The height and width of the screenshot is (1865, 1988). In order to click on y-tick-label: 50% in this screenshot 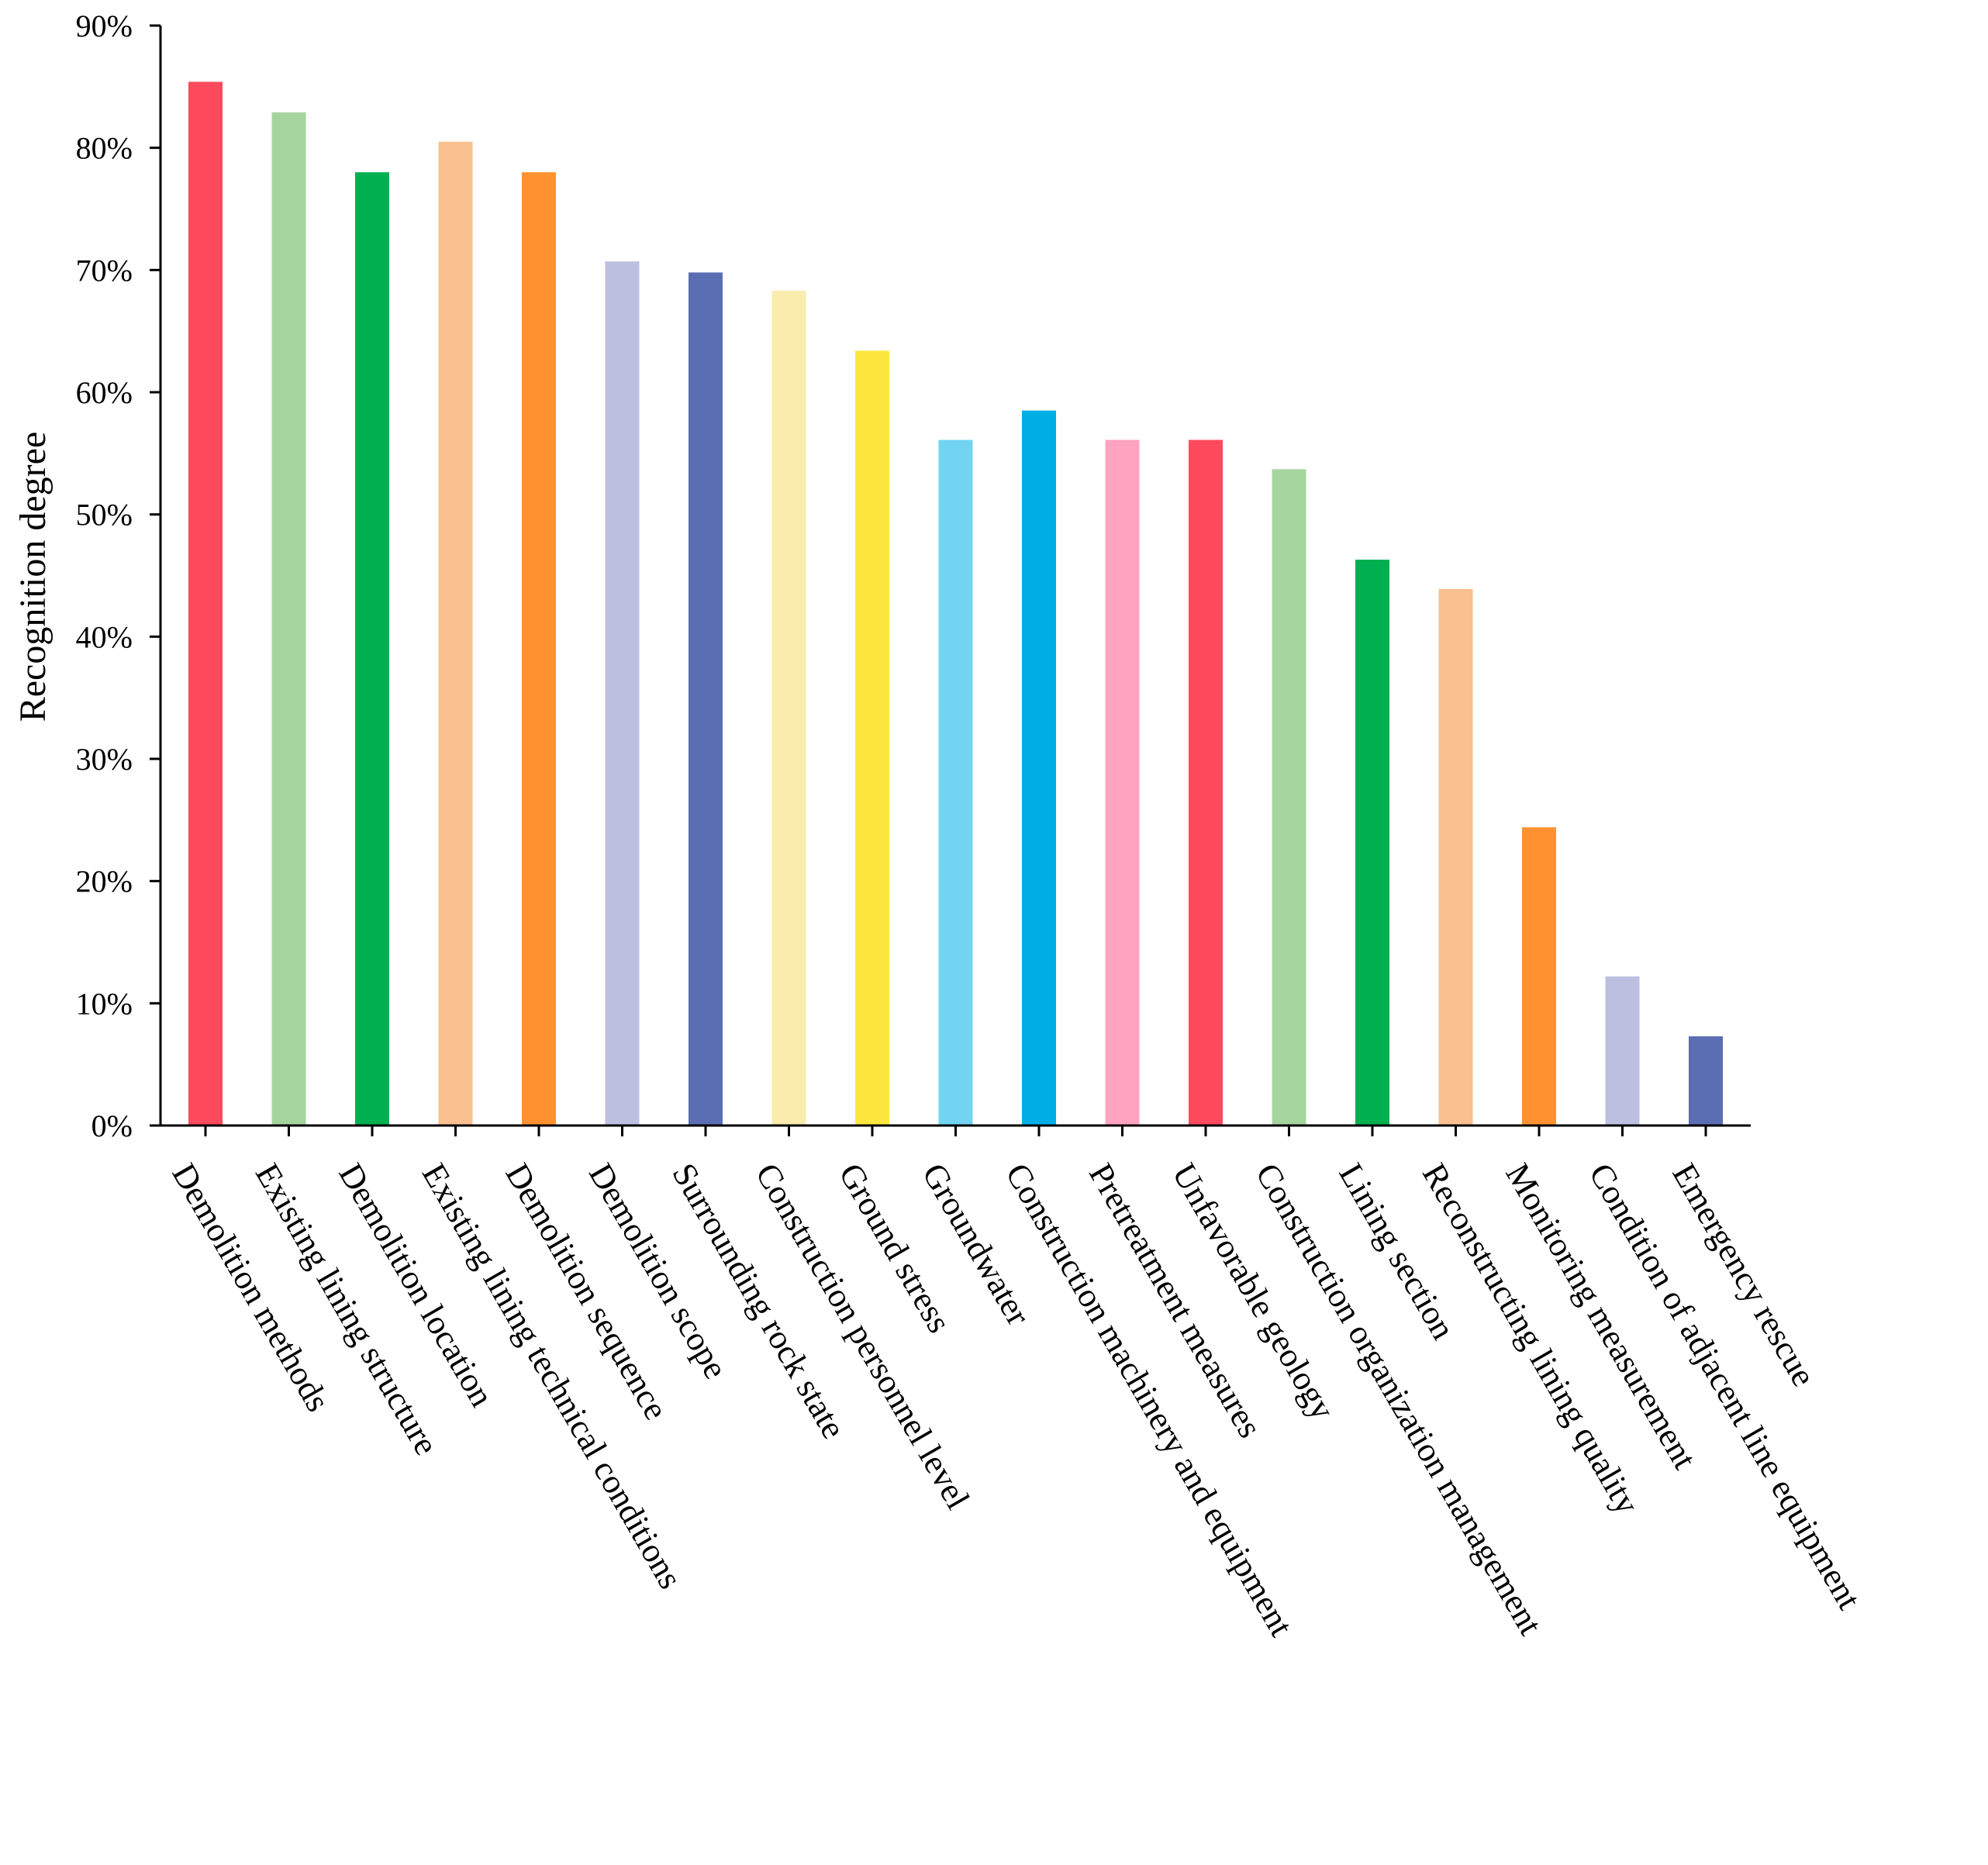, I will do `click(104, 516)`.